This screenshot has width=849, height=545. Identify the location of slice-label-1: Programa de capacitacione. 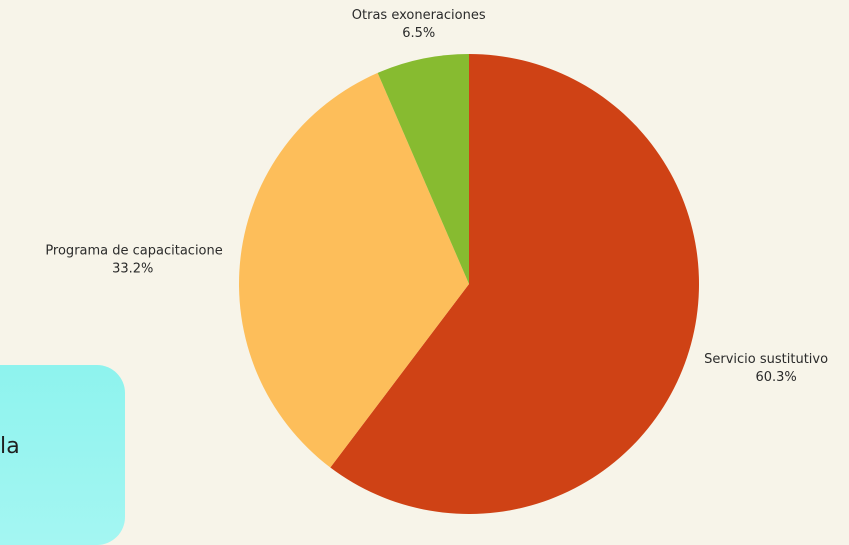
(133, 250).